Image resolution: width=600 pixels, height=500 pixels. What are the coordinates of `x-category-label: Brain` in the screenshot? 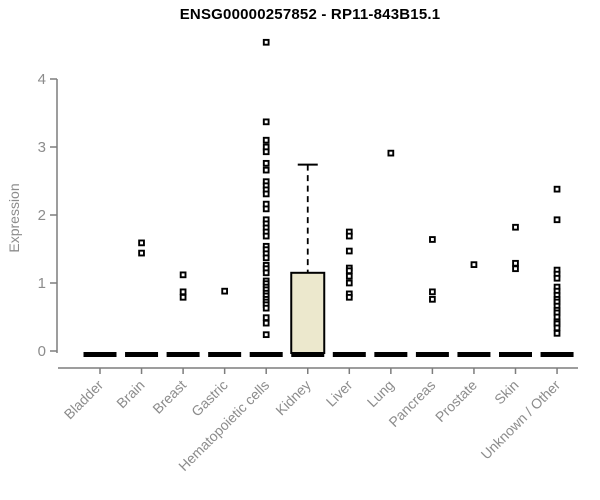 It's located at (130, 394).